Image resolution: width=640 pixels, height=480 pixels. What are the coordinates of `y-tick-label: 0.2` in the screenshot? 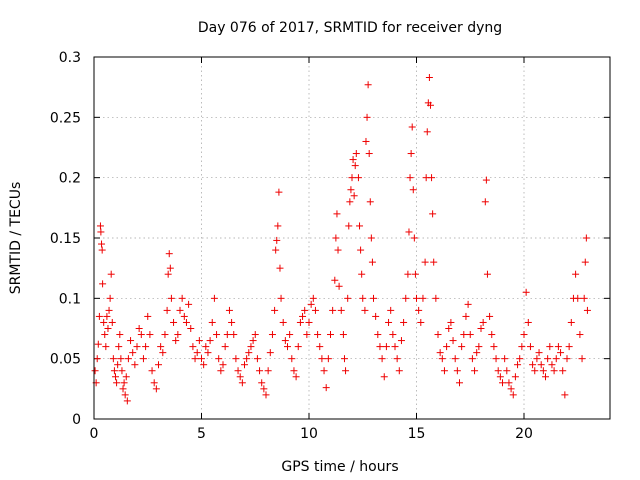 It's located at (70, 179).